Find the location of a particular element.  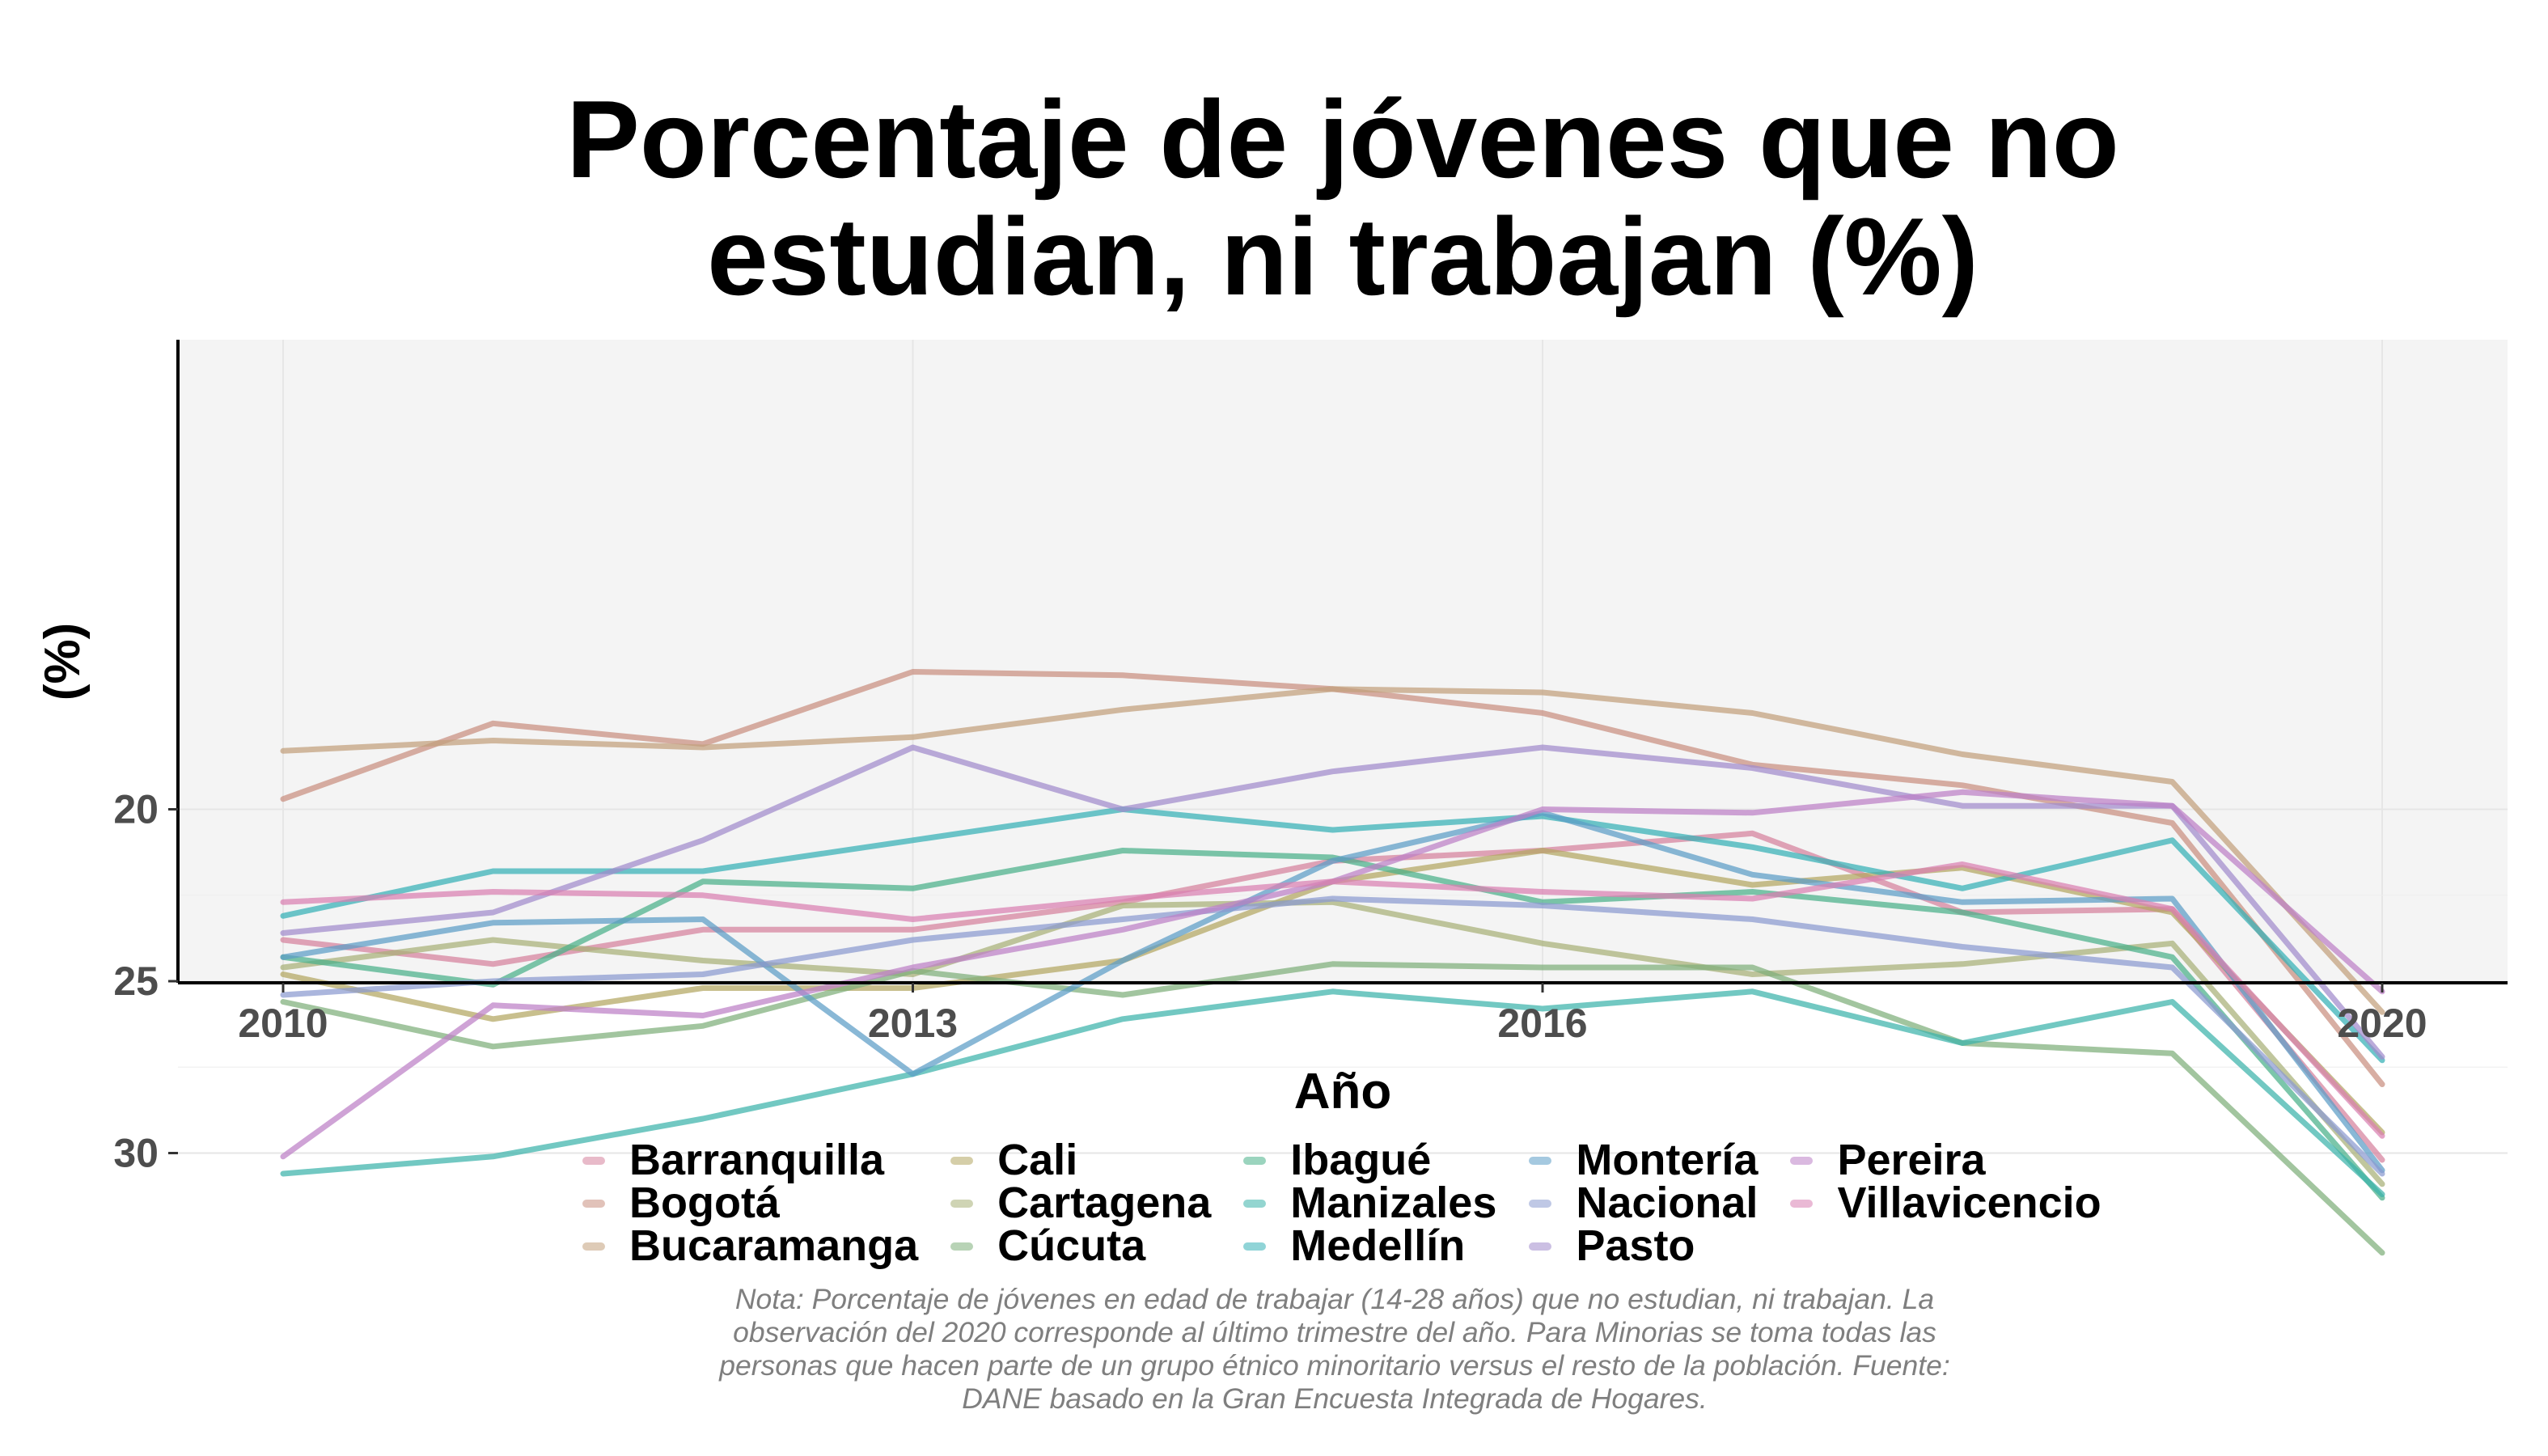

legend-label: Barranquilla is located at coordinates (757, 1160).